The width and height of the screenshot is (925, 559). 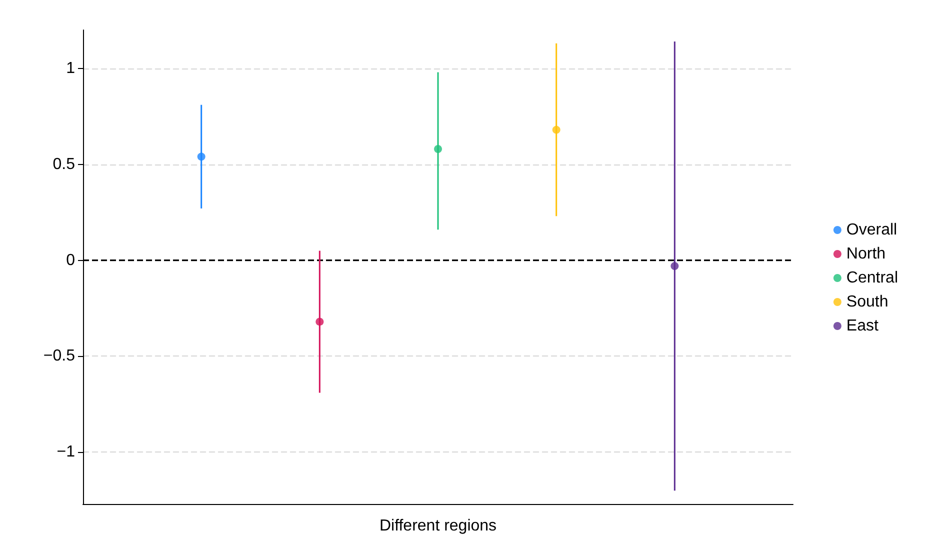 What do you see at coordinates (66, 452) in the screenshot?
I see `y-tick-label: −1` at bounding box center [66, 452].